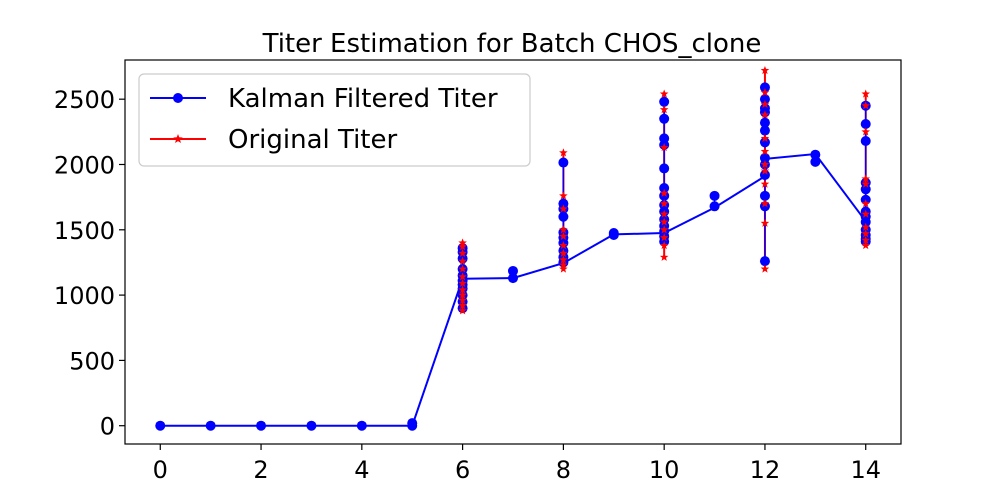  What do you see at coordinates (178, 98) in the screenshot?
I see `legend-marker-kalman` at bounding box center [178, 98].